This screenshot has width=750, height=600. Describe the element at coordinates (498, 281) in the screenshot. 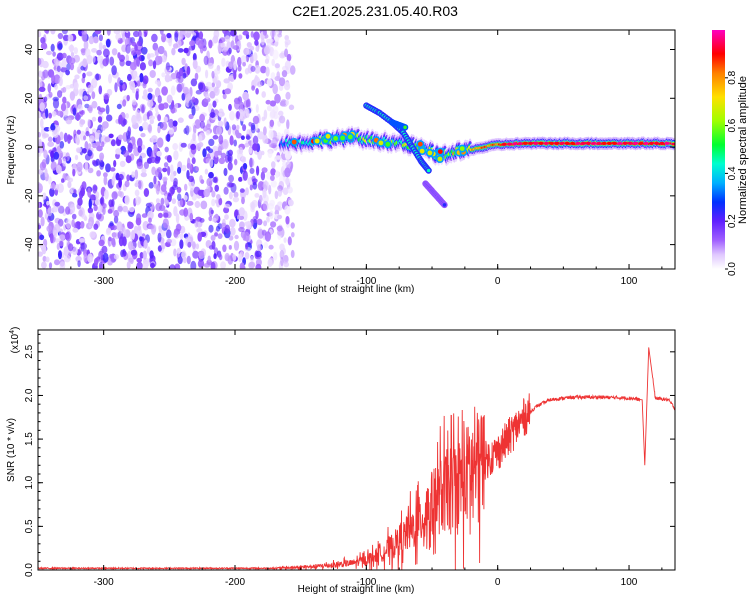

I see `top-x-tick-label: 0` at that location.